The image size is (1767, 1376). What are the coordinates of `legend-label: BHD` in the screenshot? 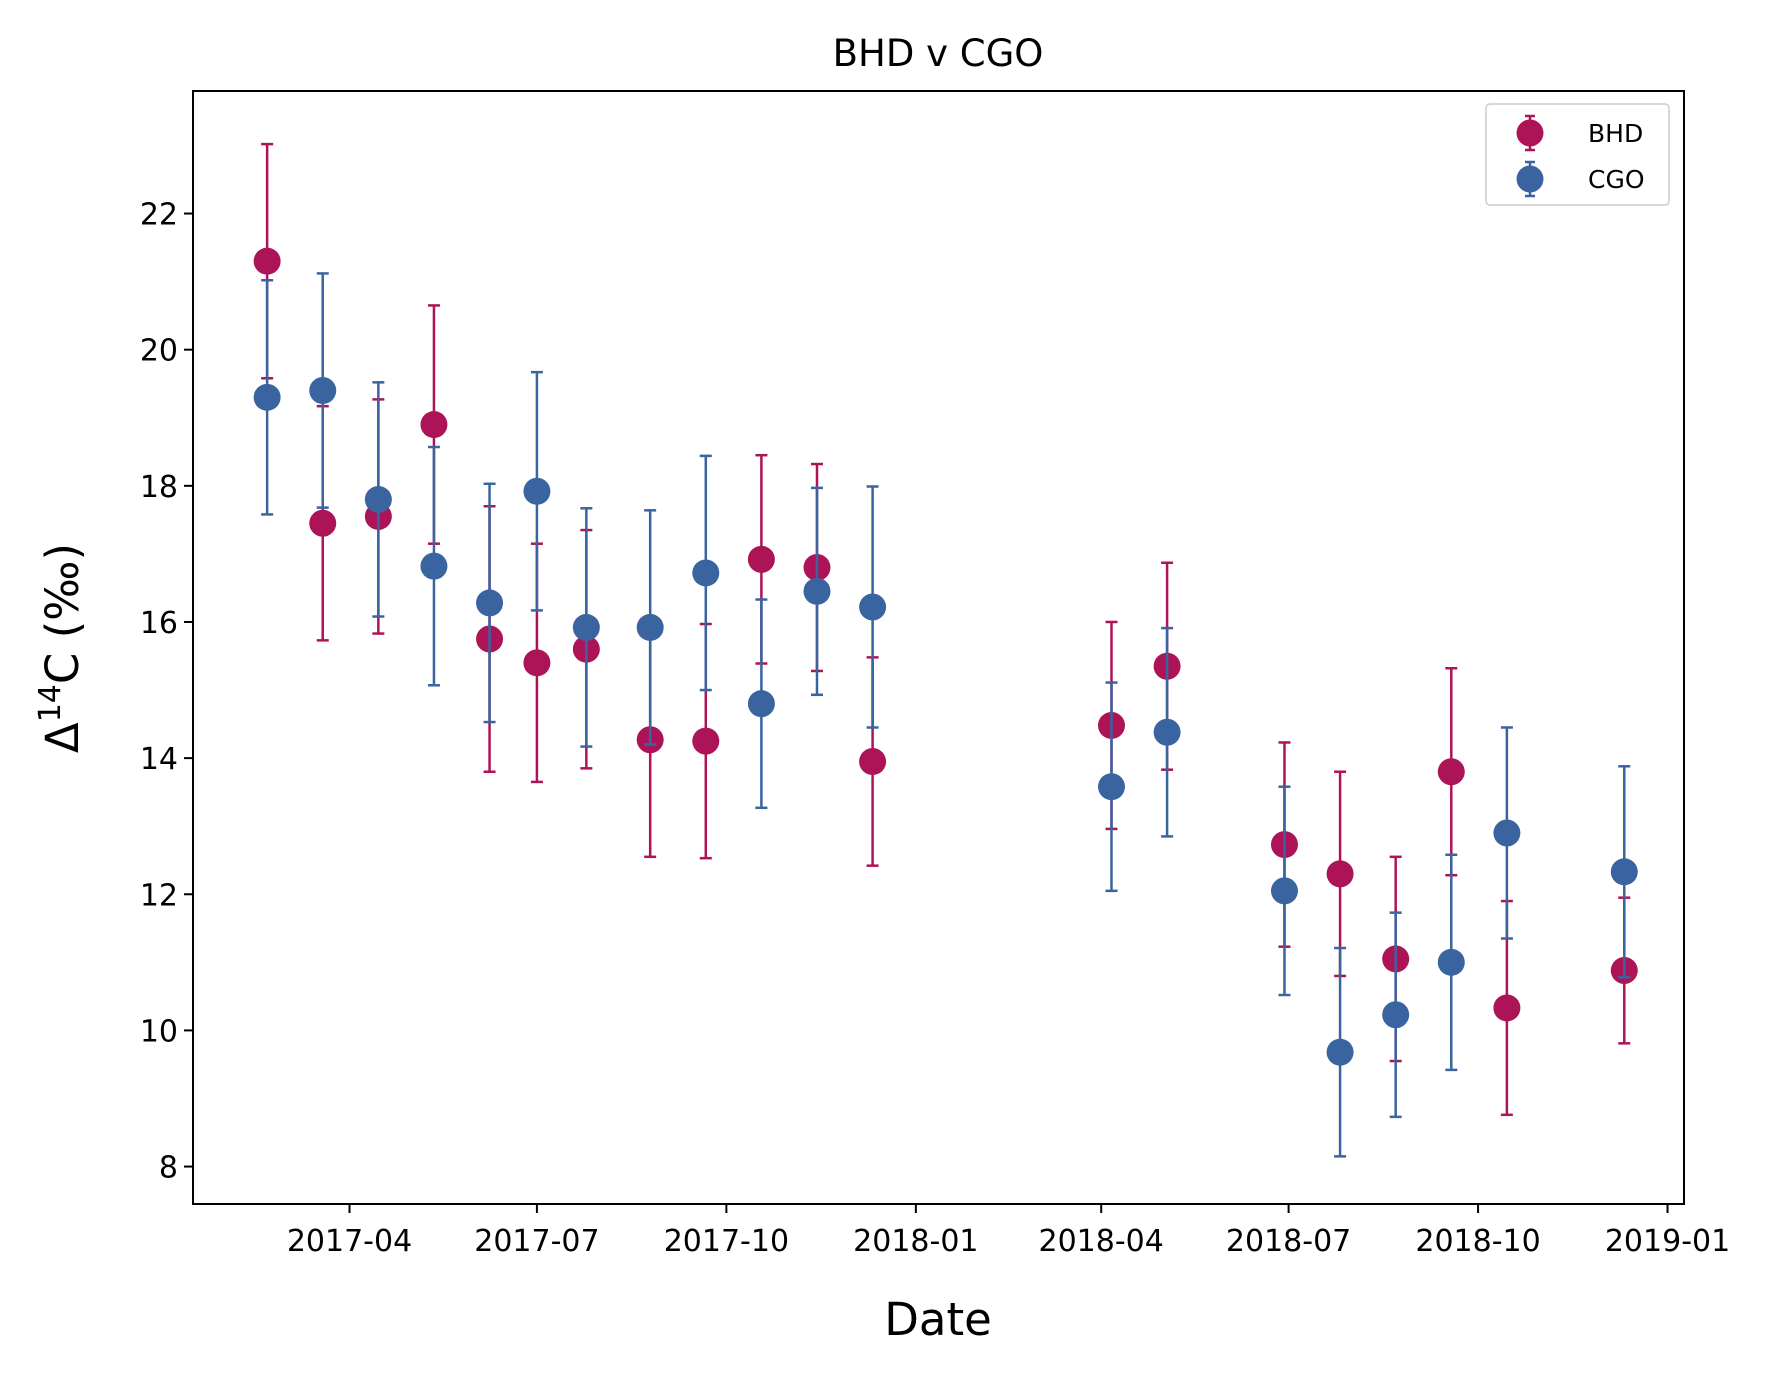 It's located at (1615, 133).